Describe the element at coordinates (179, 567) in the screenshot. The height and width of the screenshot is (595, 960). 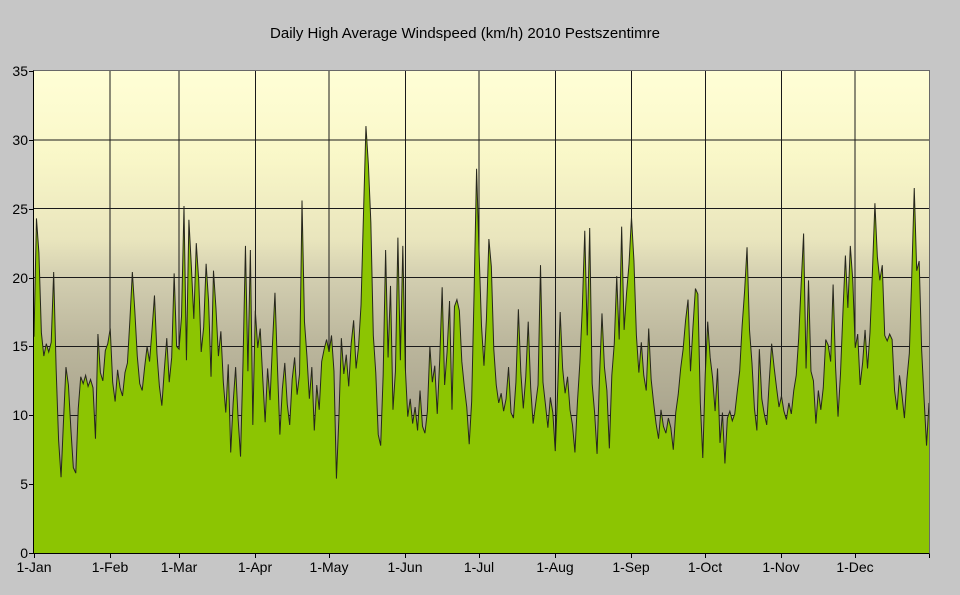
I see `x-axis-label: 1-Mar` at that location.